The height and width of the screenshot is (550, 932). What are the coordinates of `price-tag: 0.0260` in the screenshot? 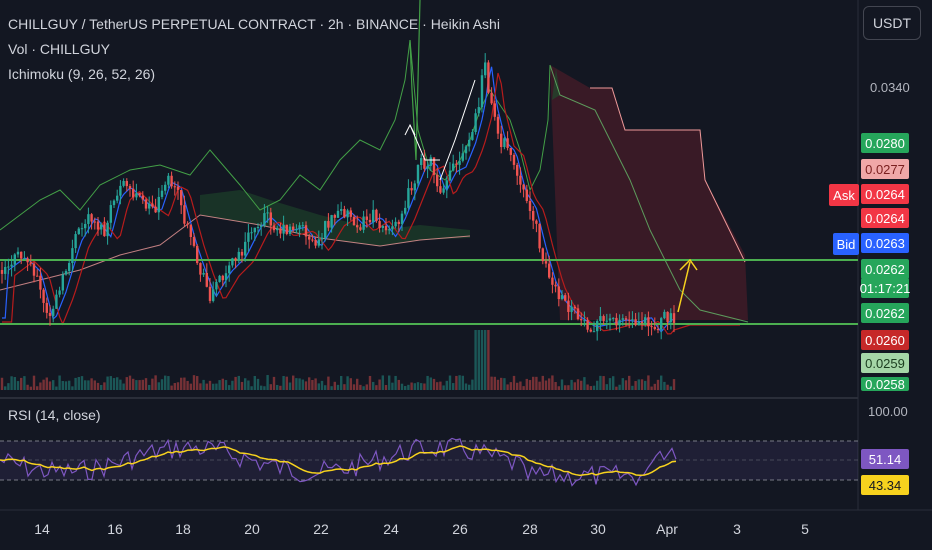 It's located at (885, 340).